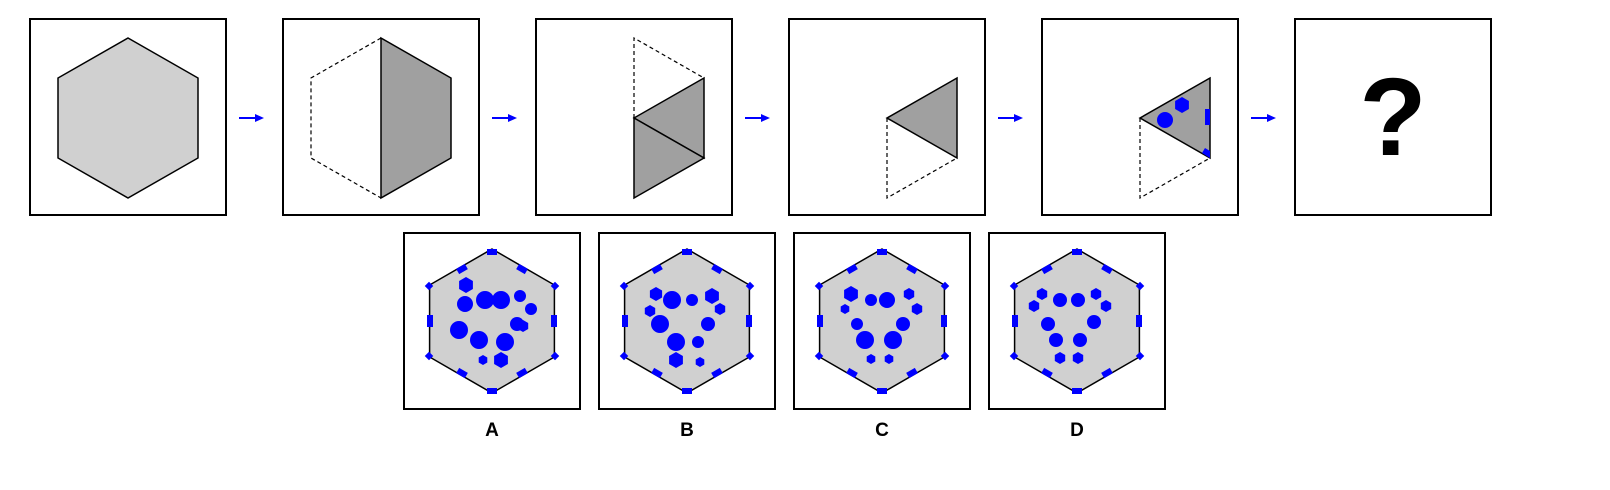  Describe the element at coordinates (669, 77) in the screenshot. I see `dashed-top-triangle` at that location.